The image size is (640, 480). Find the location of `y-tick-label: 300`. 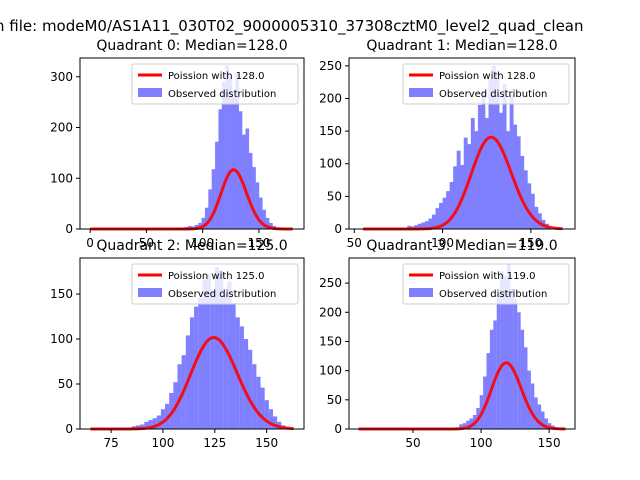

y-tick-label: 300 is located at coordinates (61, 77).